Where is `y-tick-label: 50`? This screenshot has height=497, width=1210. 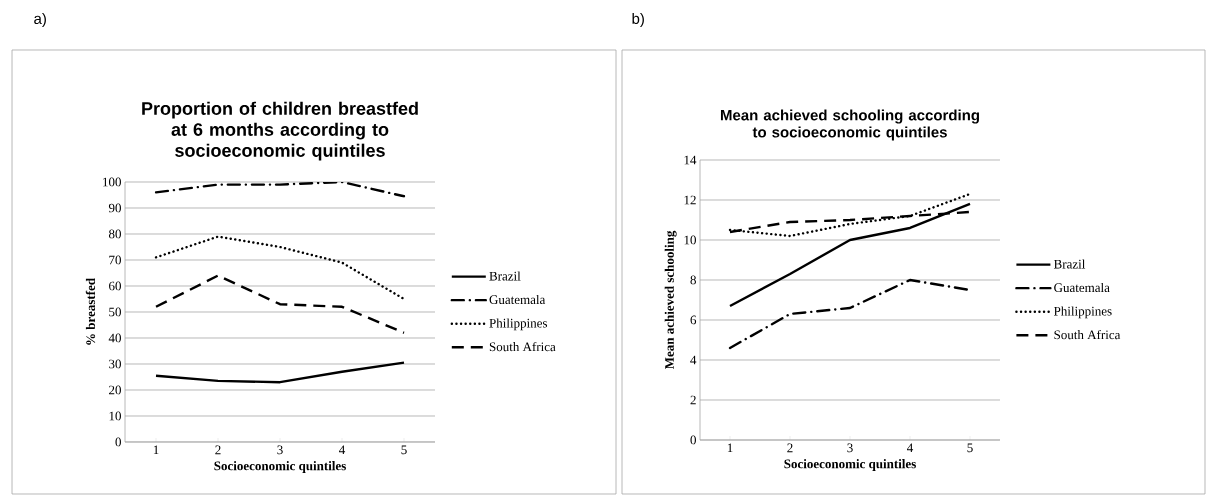 y-tick-label: 50 is located at coordinates (115, 312).